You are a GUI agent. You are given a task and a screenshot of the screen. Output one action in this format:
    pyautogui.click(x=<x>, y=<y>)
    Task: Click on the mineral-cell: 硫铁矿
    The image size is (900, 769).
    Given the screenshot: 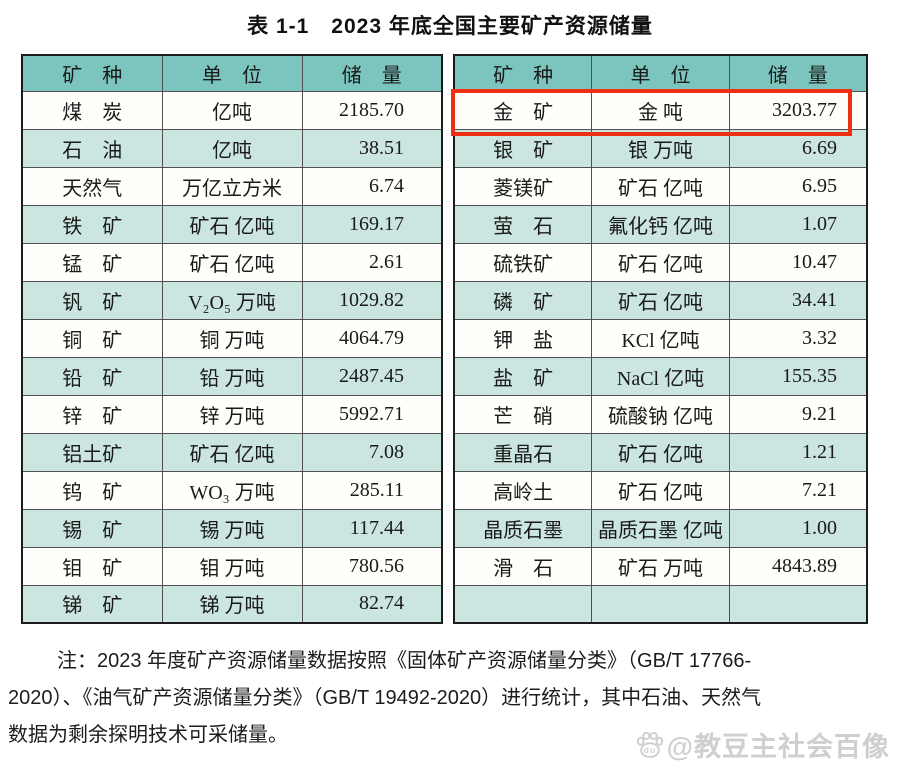 What is the action you would take?
    pyautogui.click(x=523, y=262)
    